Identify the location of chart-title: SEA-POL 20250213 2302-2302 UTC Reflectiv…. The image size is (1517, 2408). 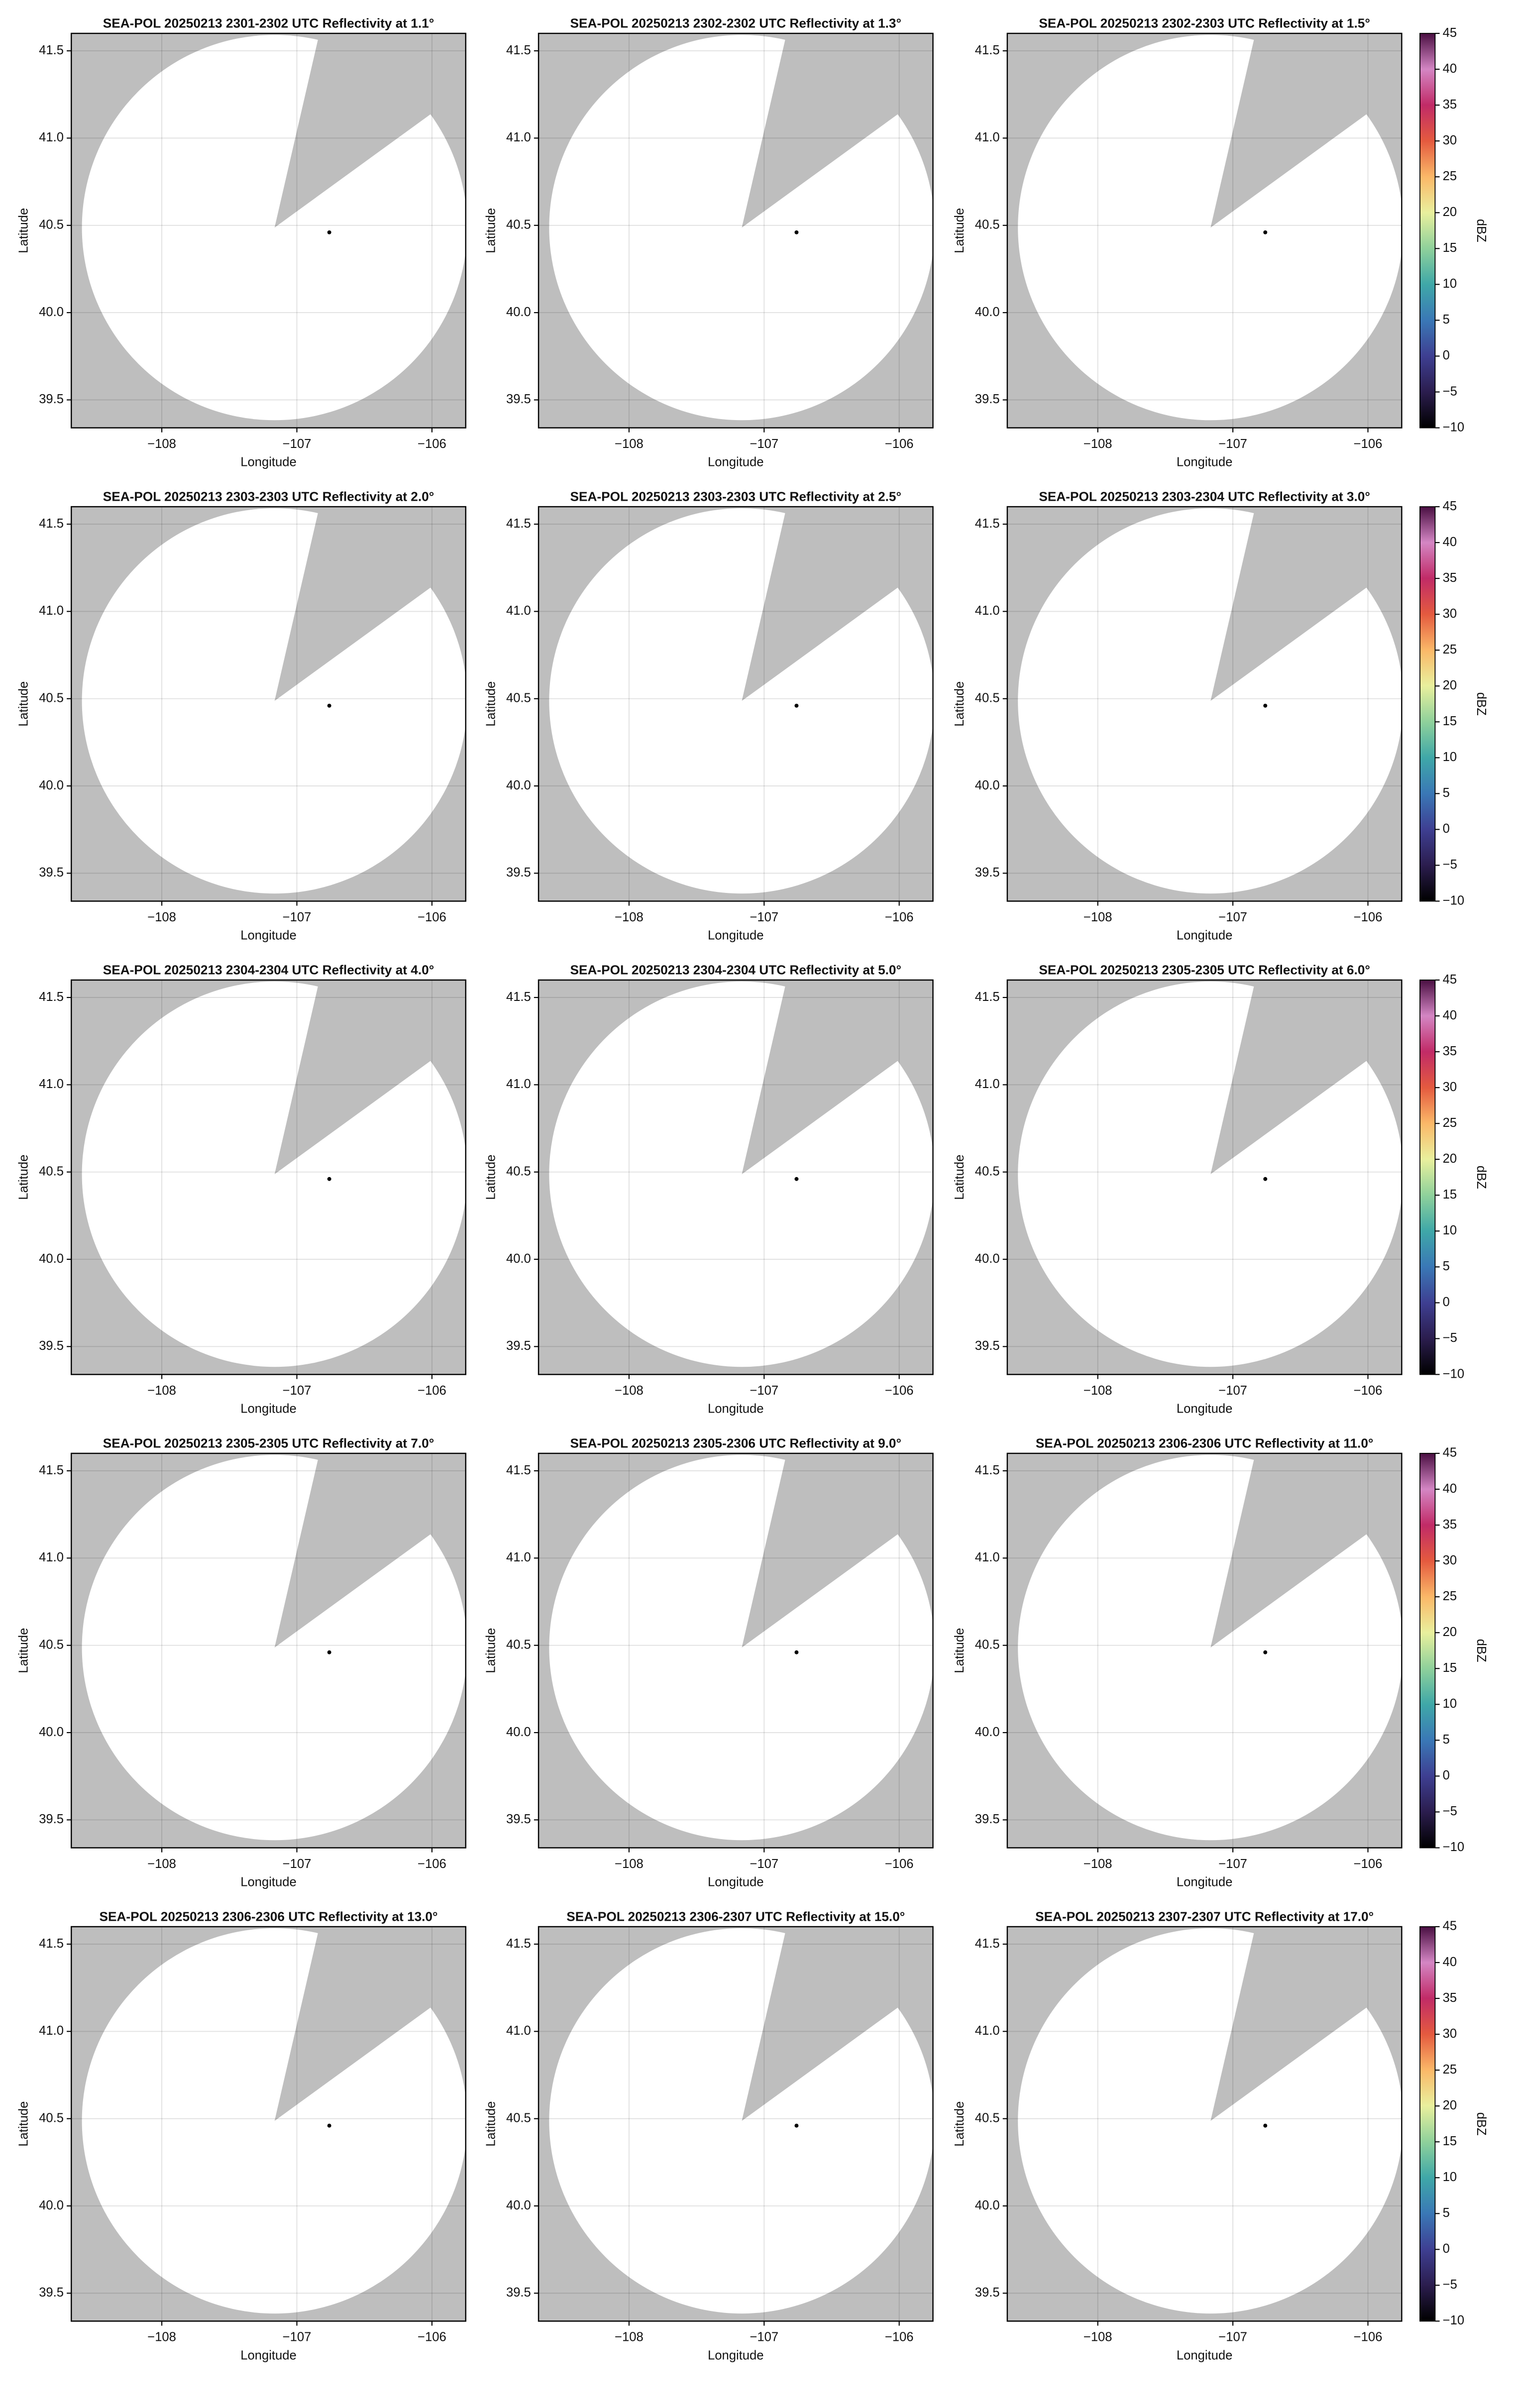
(736, 23).